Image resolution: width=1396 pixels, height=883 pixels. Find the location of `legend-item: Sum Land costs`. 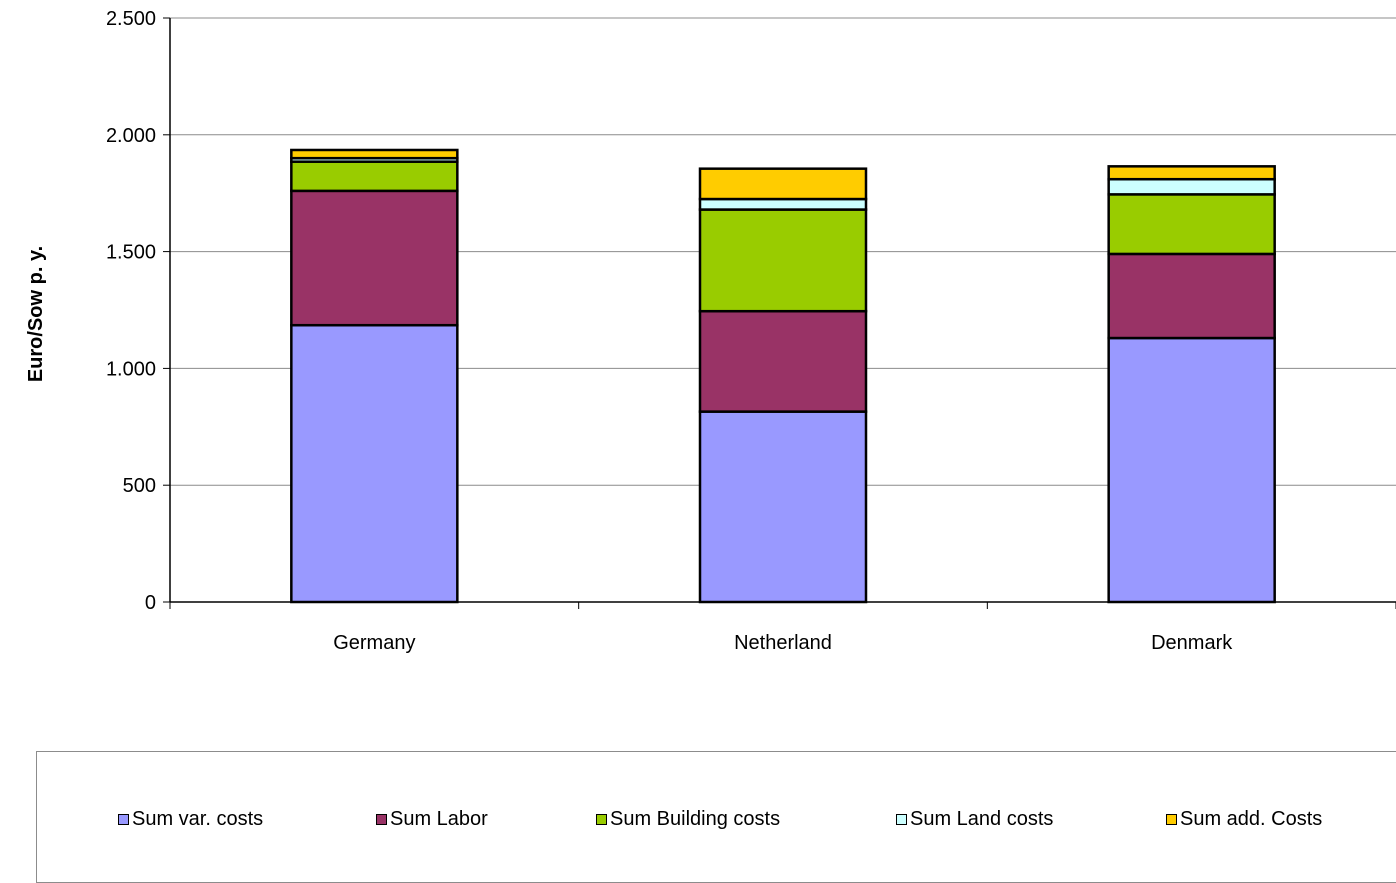

legend-item: Sum Land costs is located at coordinates (974, 819).